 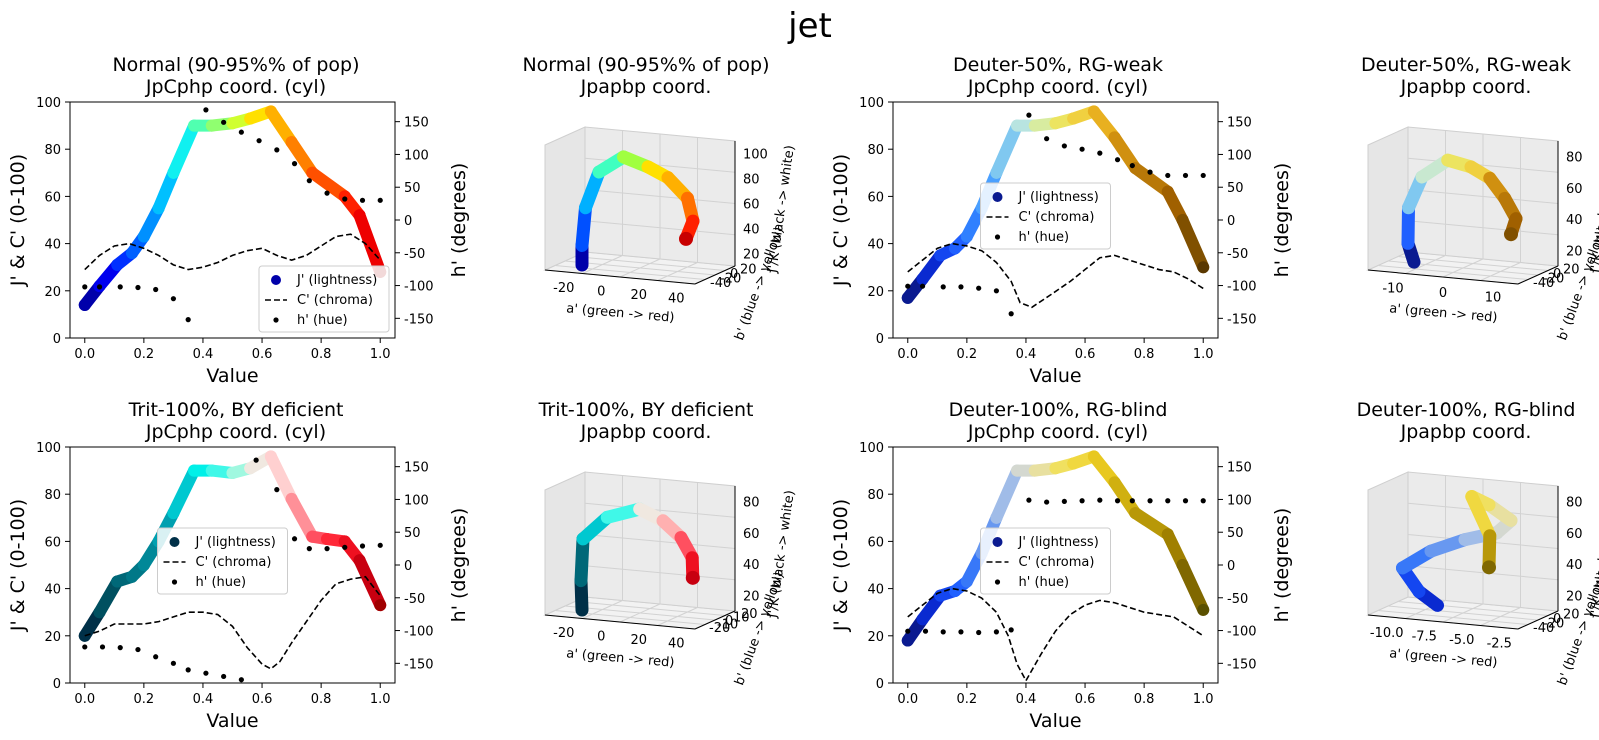 I want to click on y2-axis-label: h' (degrees), so click(x=459, y=220).